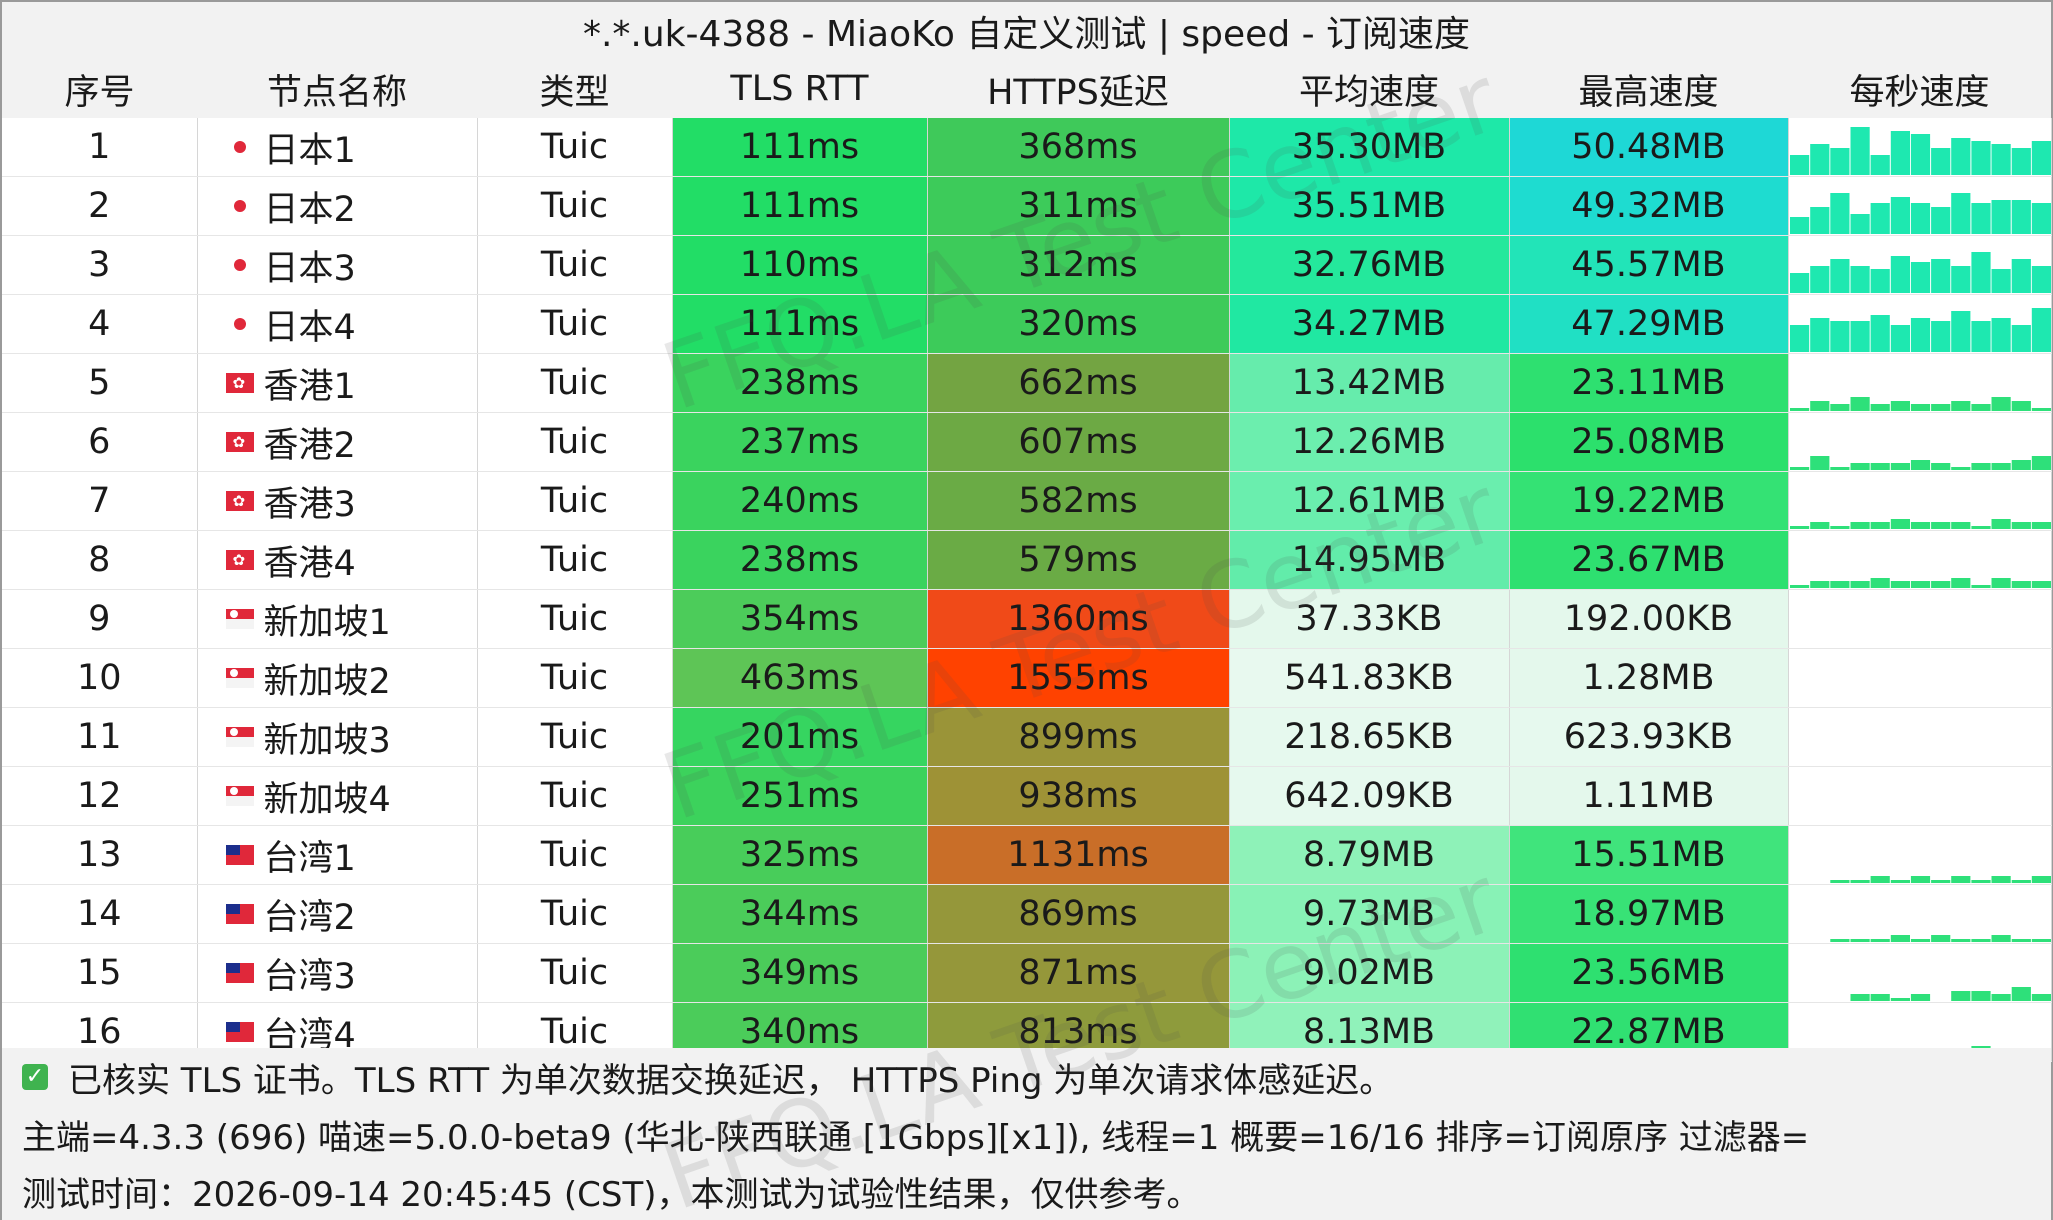  What do you see at coordinates (100, 619) in the screenshot?
I see `cell-index: 9` at bounding box center [100, 619].